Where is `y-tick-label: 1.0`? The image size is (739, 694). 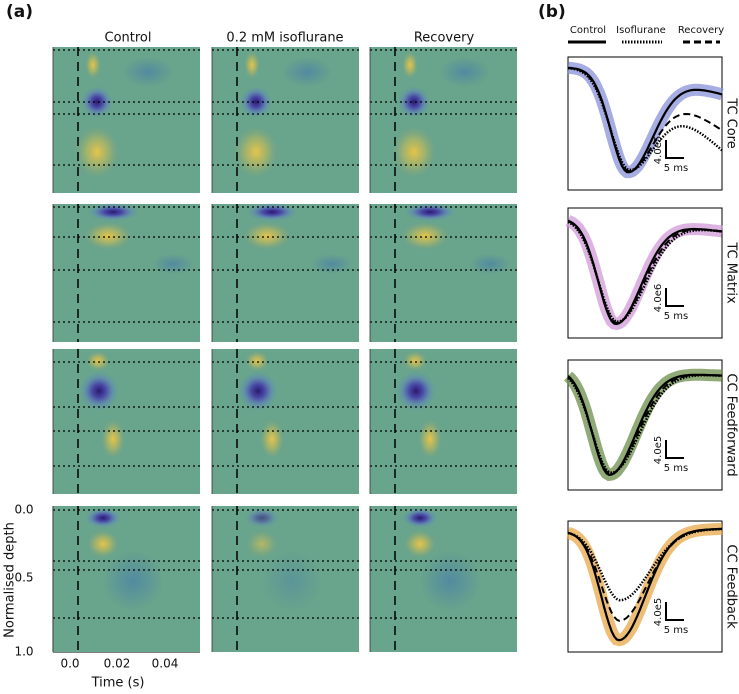
y-tick-label: 1.0 is located at coordinates (23, 652).